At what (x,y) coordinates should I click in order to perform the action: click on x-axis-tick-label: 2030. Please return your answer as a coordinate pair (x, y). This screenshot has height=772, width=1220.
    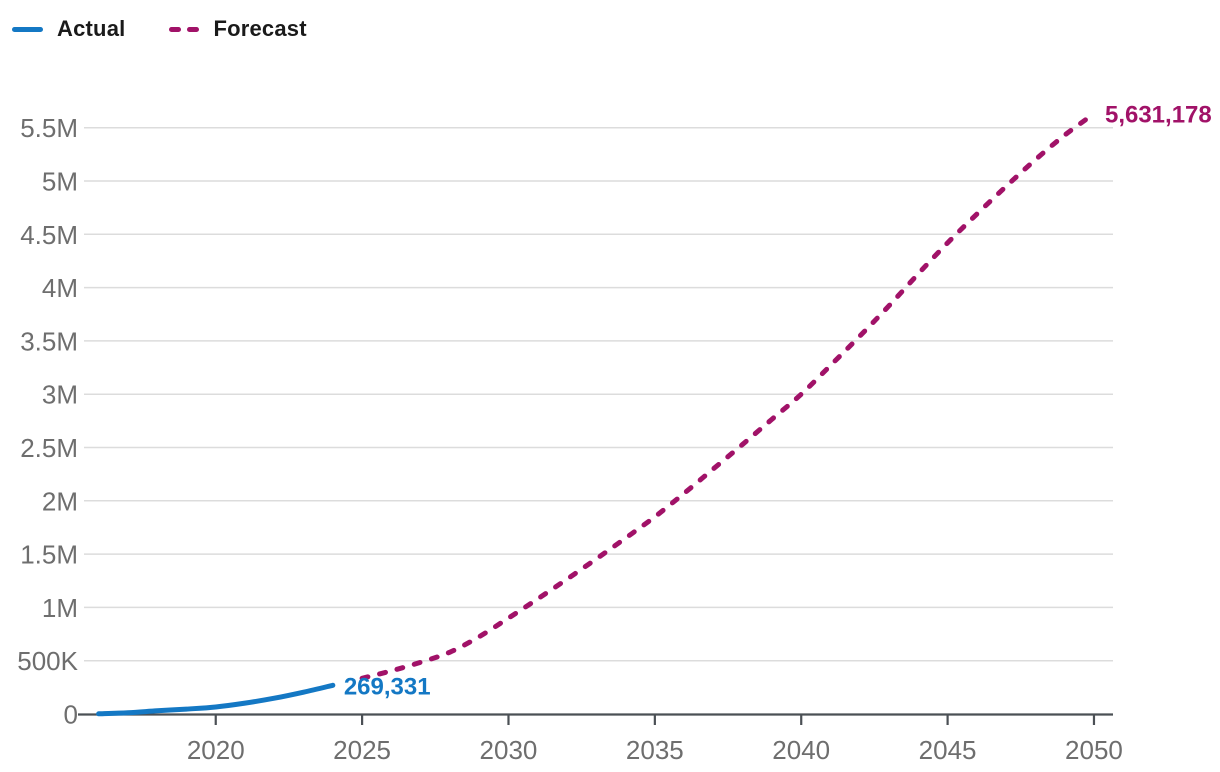
    Looking at the image, I should click on (509, 750).